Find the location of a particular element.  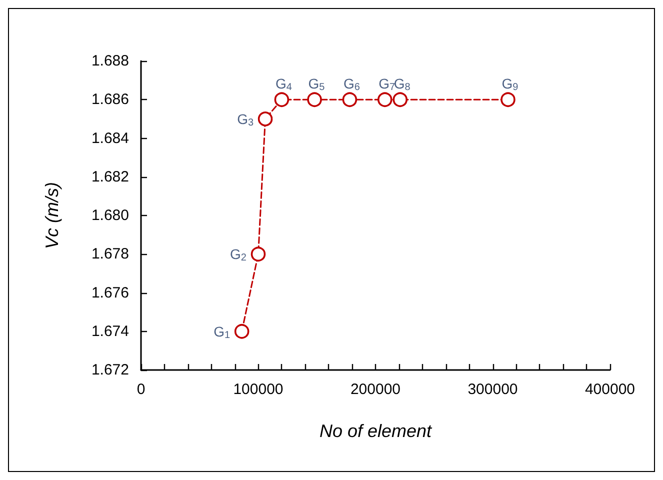

x-tick-label: 100000 is located at coordinates (258, 389).